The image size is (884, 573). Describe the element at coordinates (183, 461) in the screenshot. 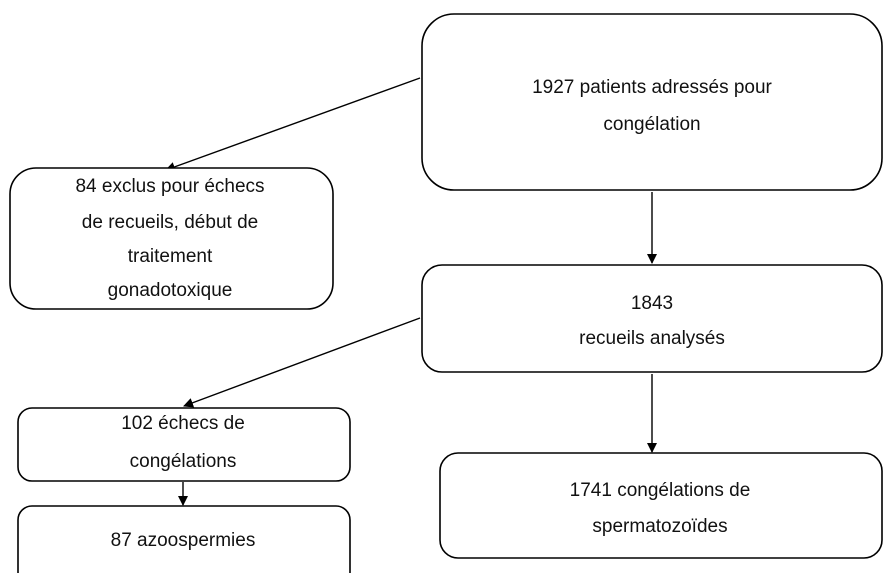

I see `node-label: congélations` at that location.